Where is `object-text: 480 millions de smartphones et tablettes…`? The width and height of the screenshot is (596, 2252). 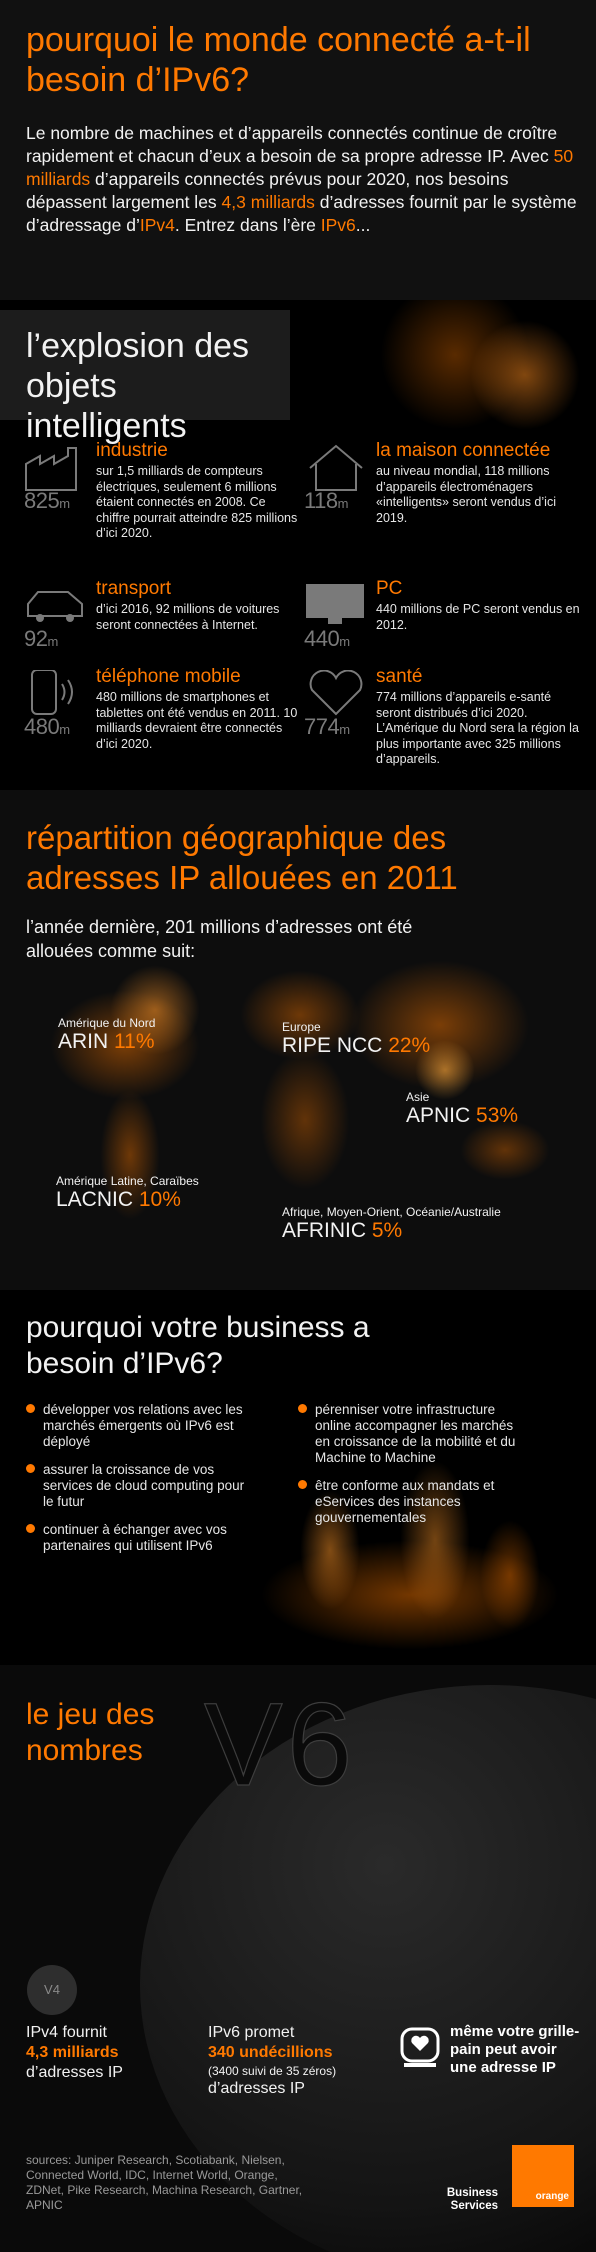 object-text: 480 millions de smartphones et tablettes… is located at coordinates (197, 720).